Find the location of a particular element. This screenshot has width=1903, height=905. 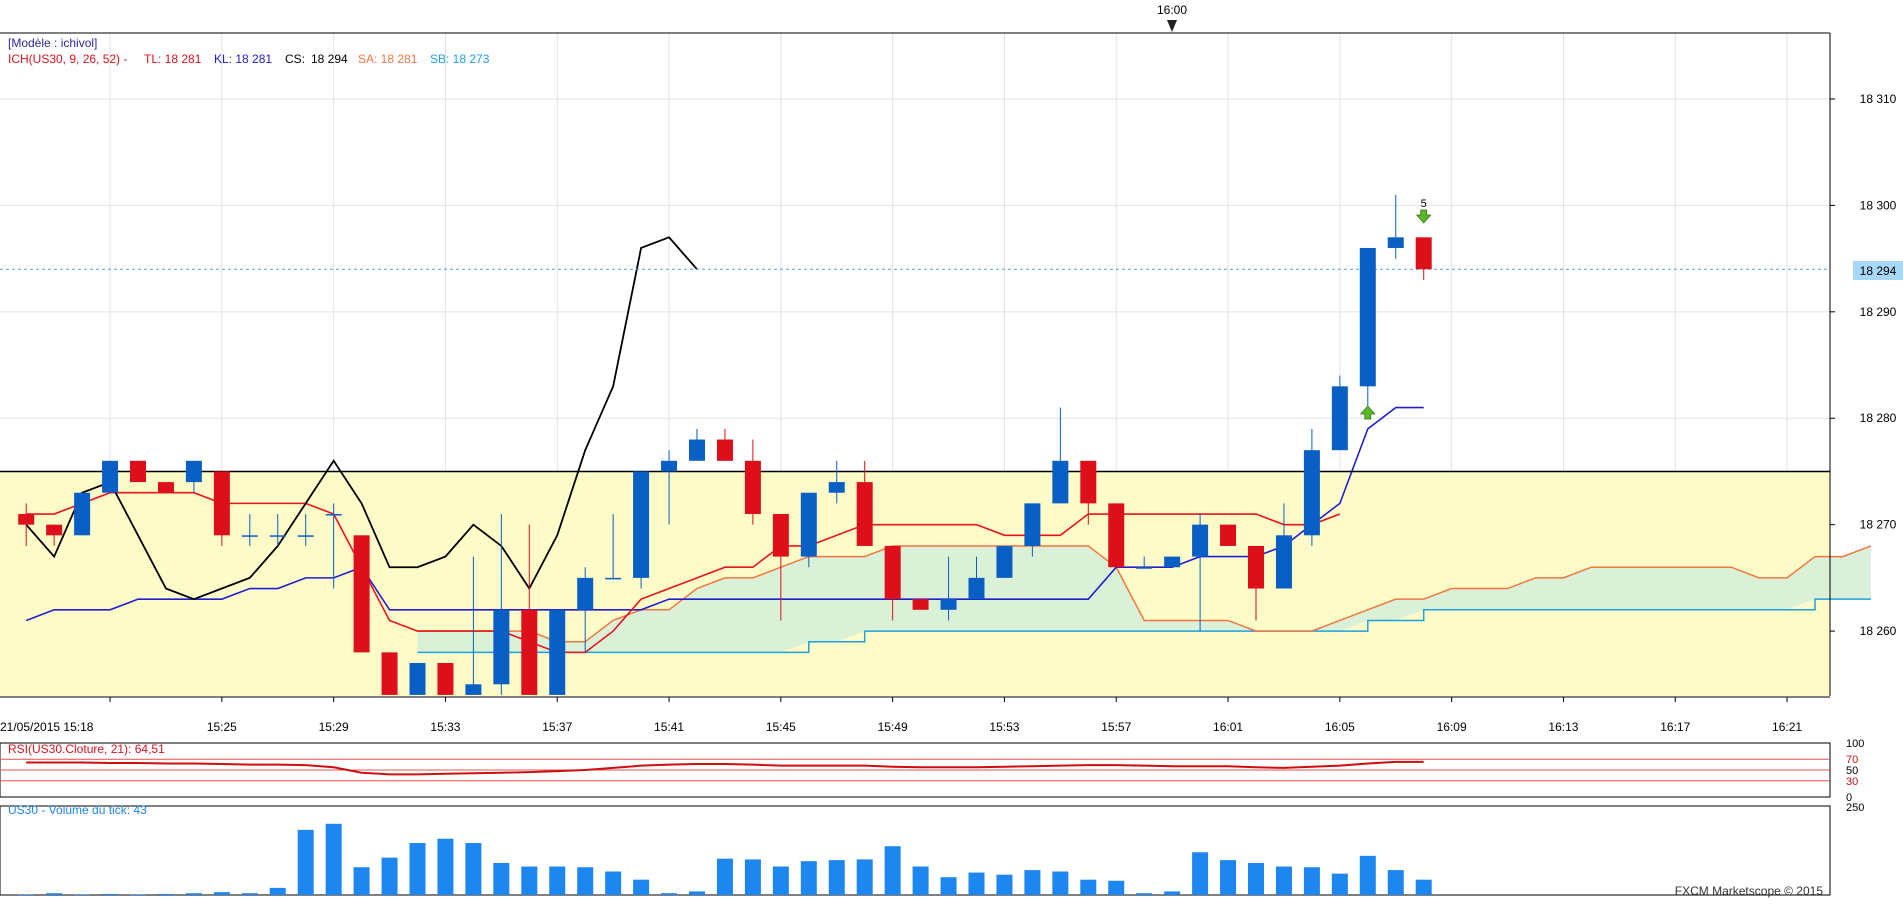

last-price-tag-bg is located at coordinates (1878, 270).